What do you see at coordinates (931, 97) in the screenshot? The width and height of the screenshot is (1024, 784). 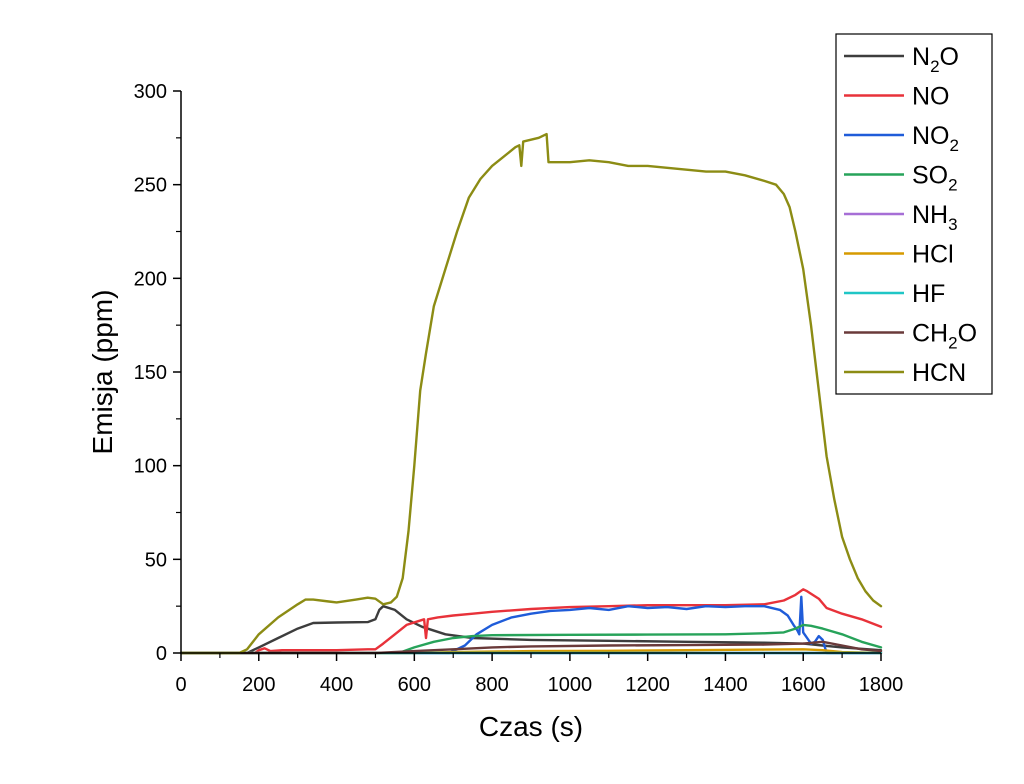 I see `legend-label-no: NO` at bounding box center [931, 97].